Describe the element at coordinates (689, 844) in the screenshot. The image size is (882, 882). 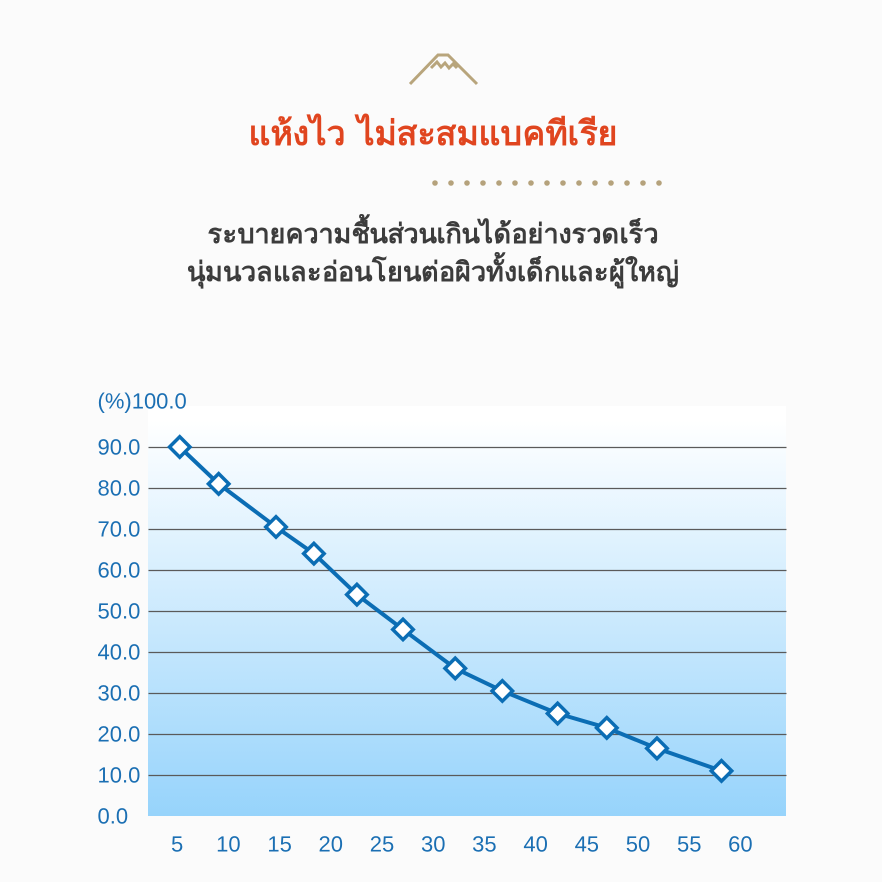
I see `x-tick-label: 55` at that location.